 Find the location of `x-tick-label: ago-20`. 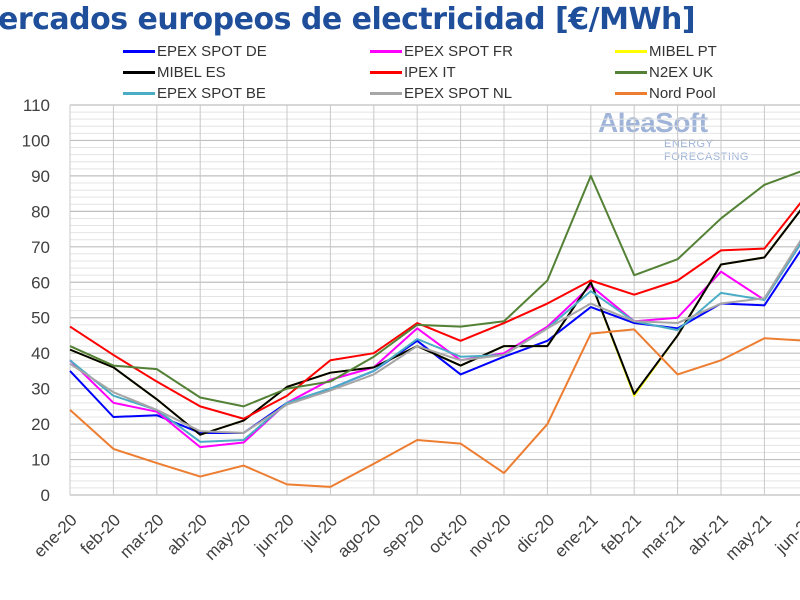

x-tick-label: ago-20 is located at coordinates (359, 535).